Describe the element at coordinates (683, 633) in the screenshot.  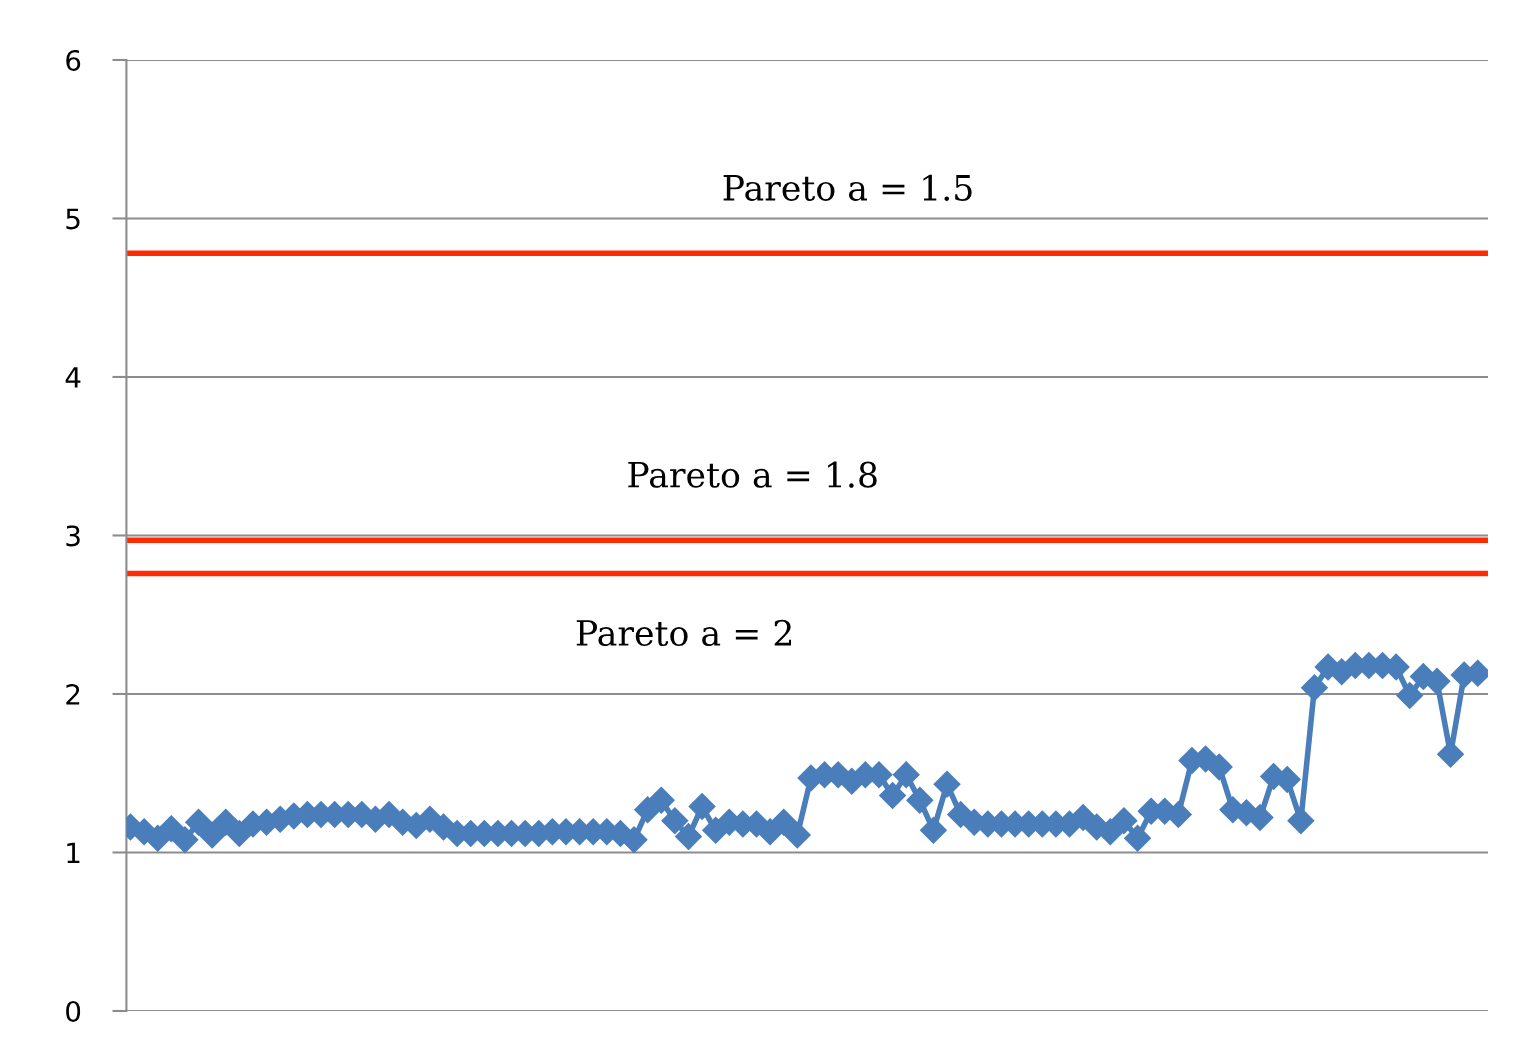
I see `annotation: Pareto a = 2` at that location.